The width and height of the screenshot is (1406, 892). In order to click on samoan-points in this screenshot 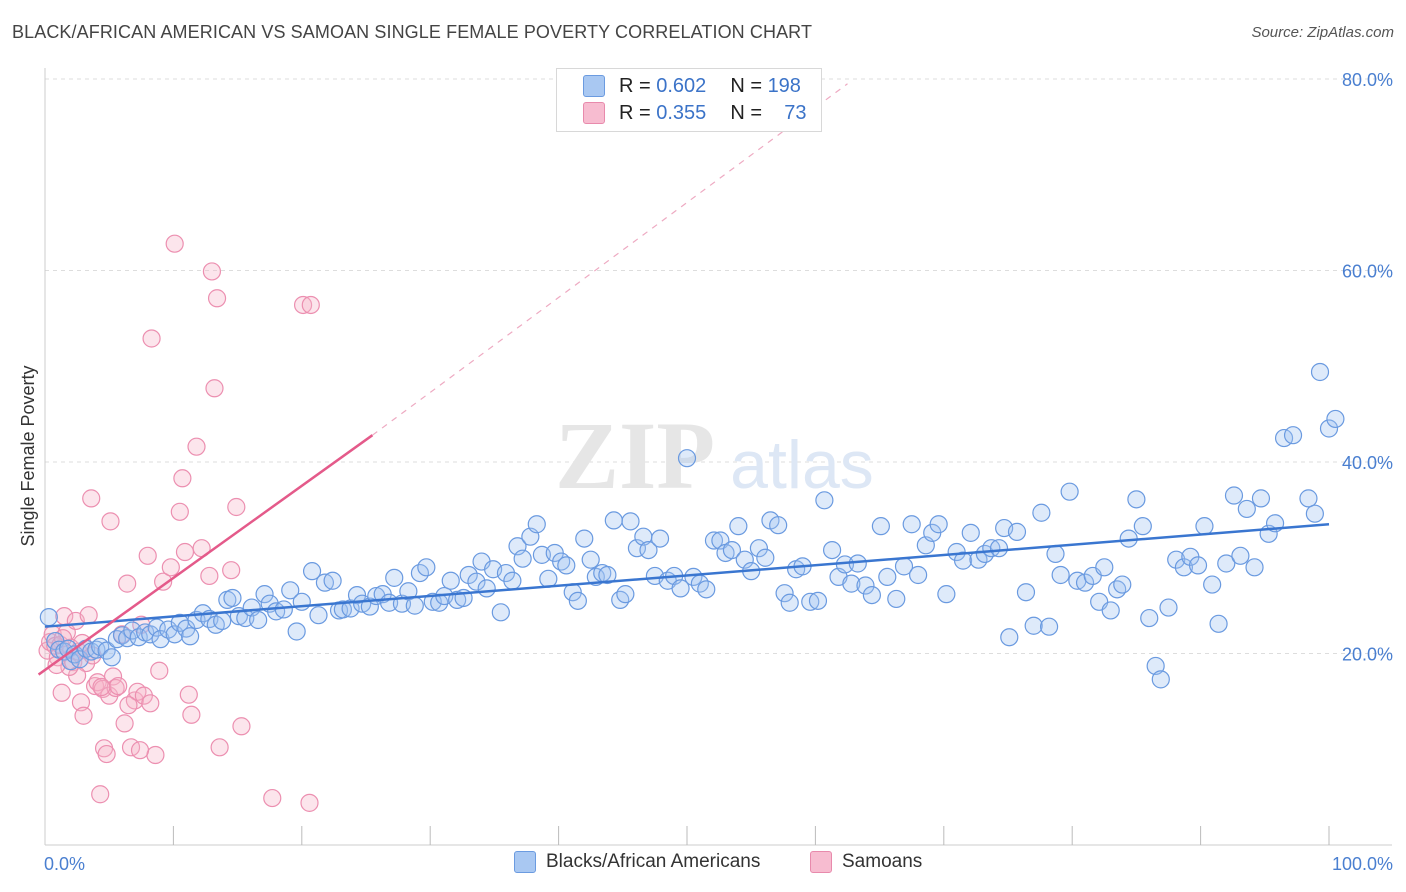, I will do `click(179, 523)`.